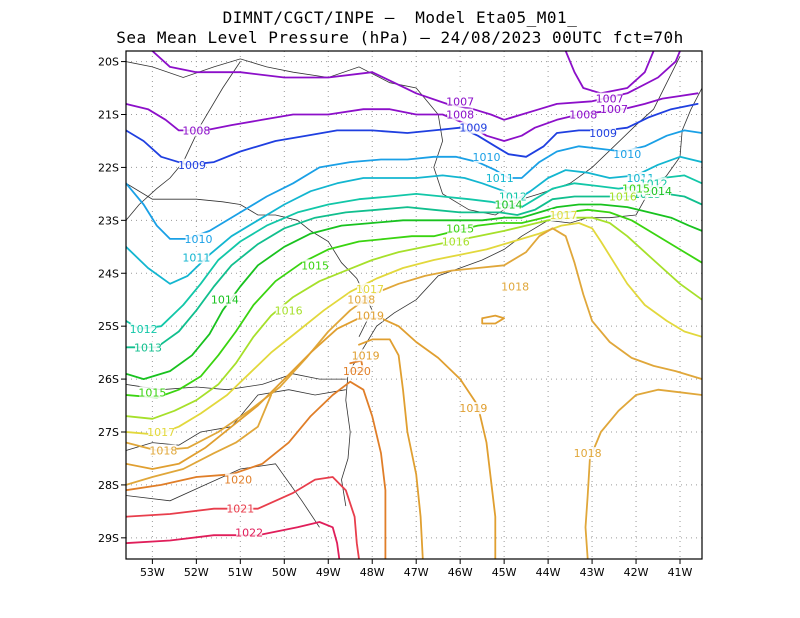  What do you see at coordinates (108, 538) in the screenshot?
I see `lat-tick-label: 29S` at bounding box center [108, 538].